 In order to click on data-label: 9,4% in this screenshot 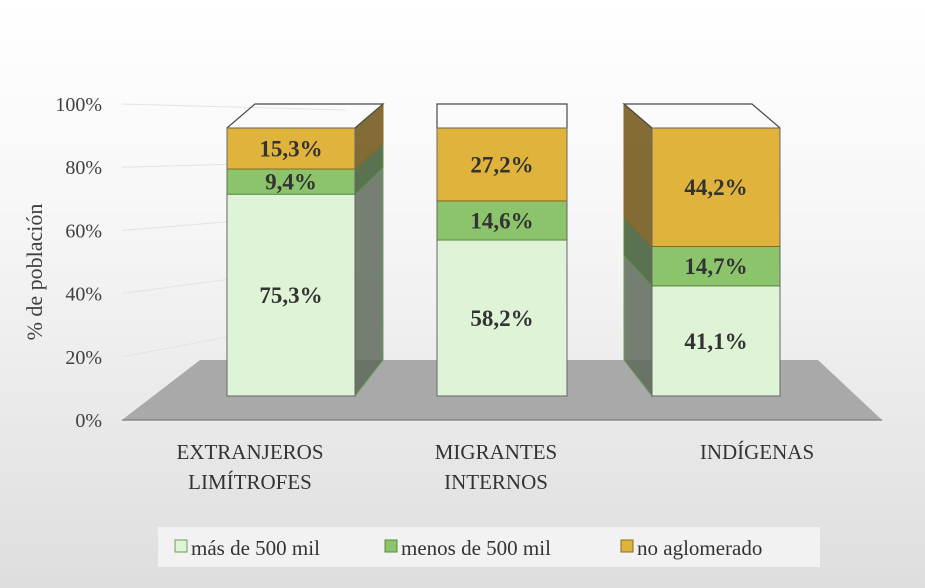, I will do `click(291, 182)`.